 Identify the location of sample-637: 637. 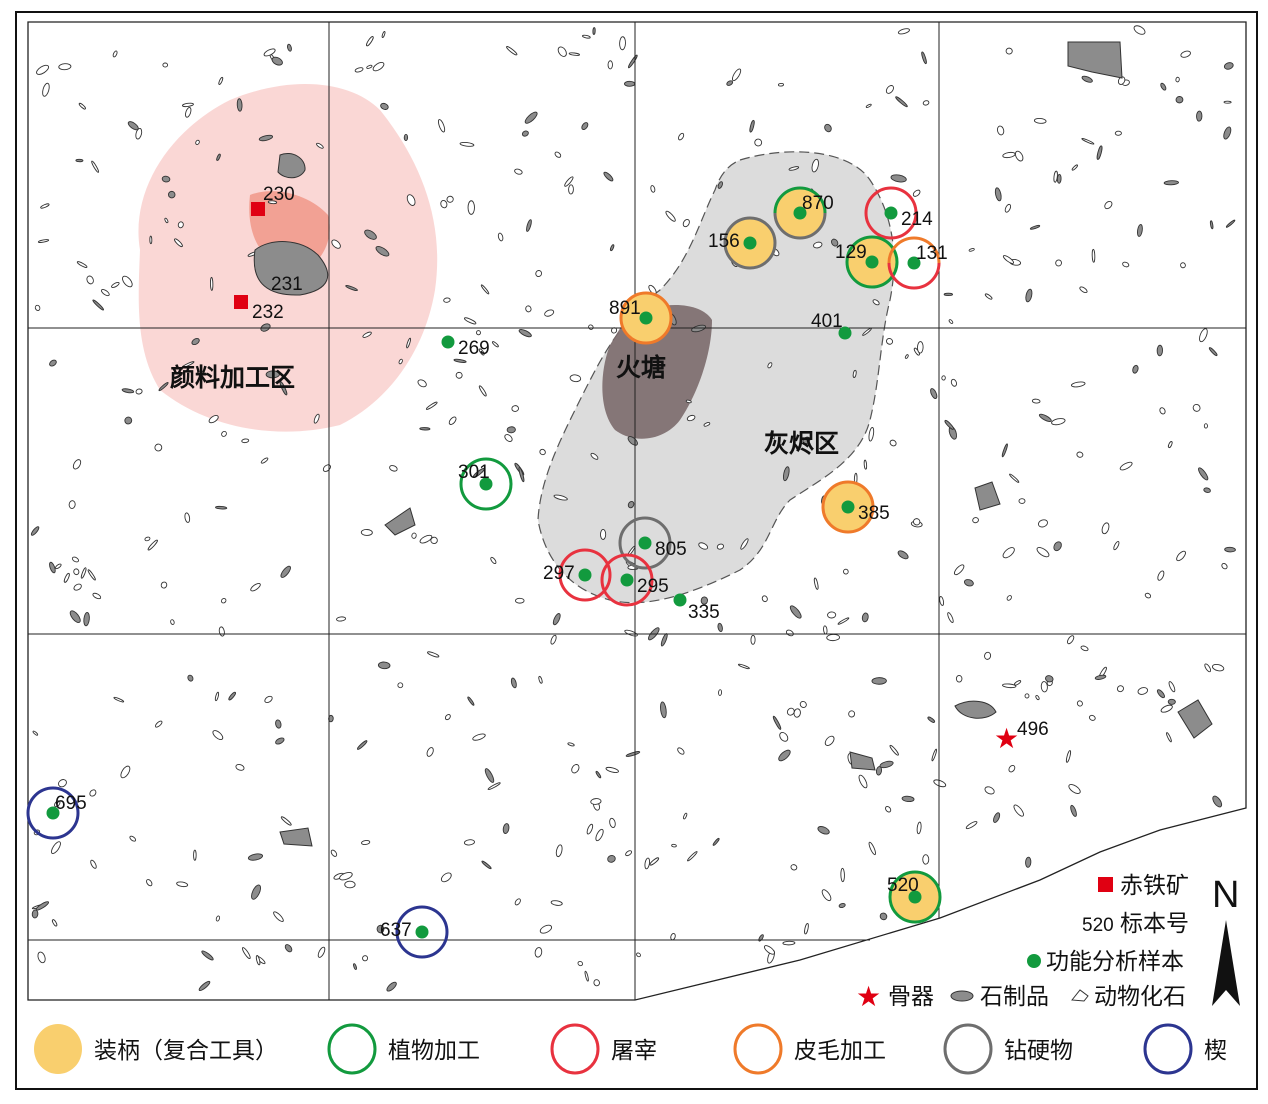
(414, 932).